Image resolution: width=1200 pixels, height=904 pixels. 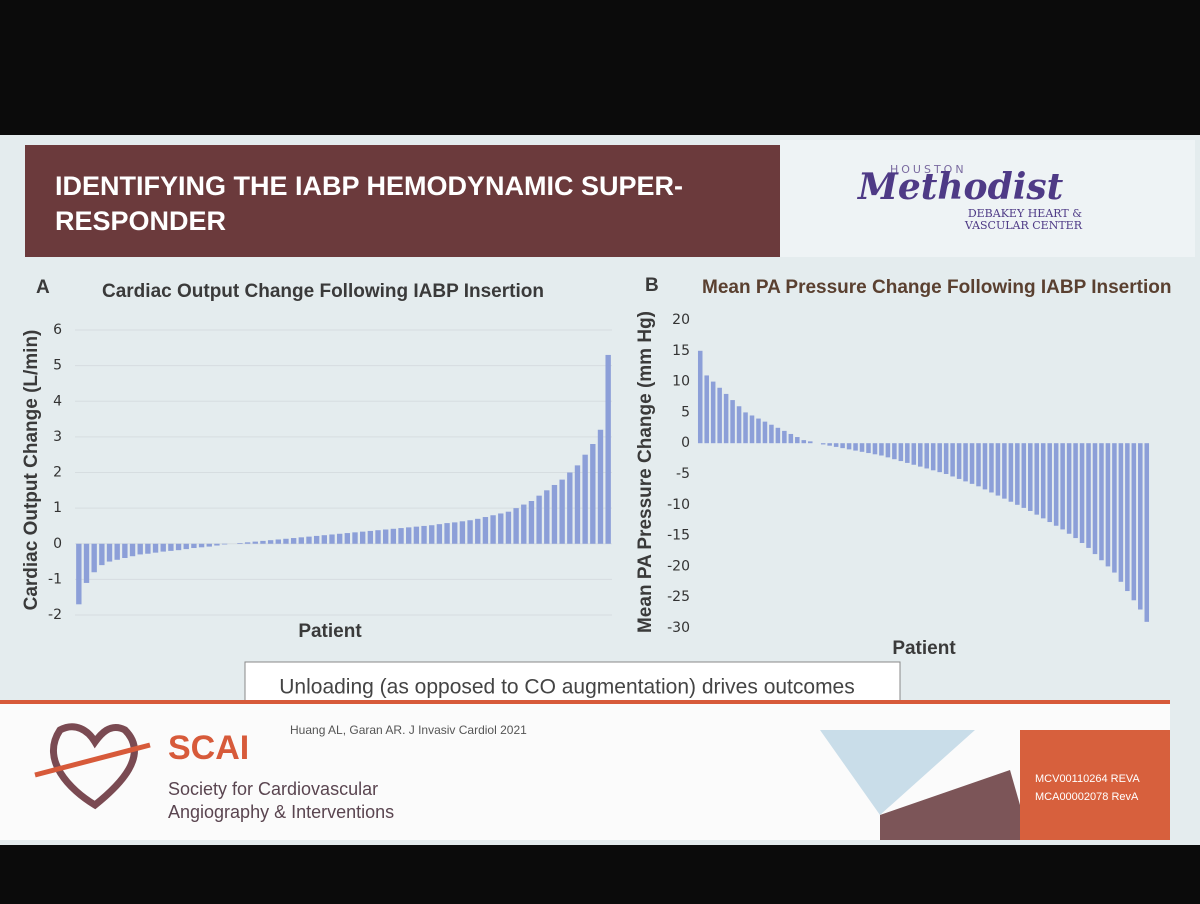 What do you see at coordinates (57, 401) in the screenshot?
I see `y-tick-label: 4` at bounding box center [57, 401].